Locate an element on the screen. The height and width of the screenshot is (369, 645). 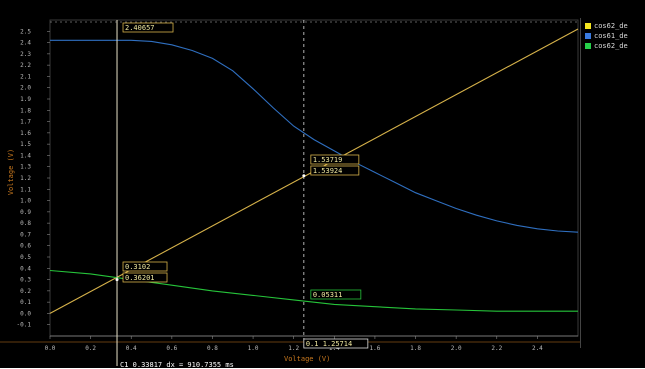
cursor-b-x-readout-box is located at coordinates (336, 343).